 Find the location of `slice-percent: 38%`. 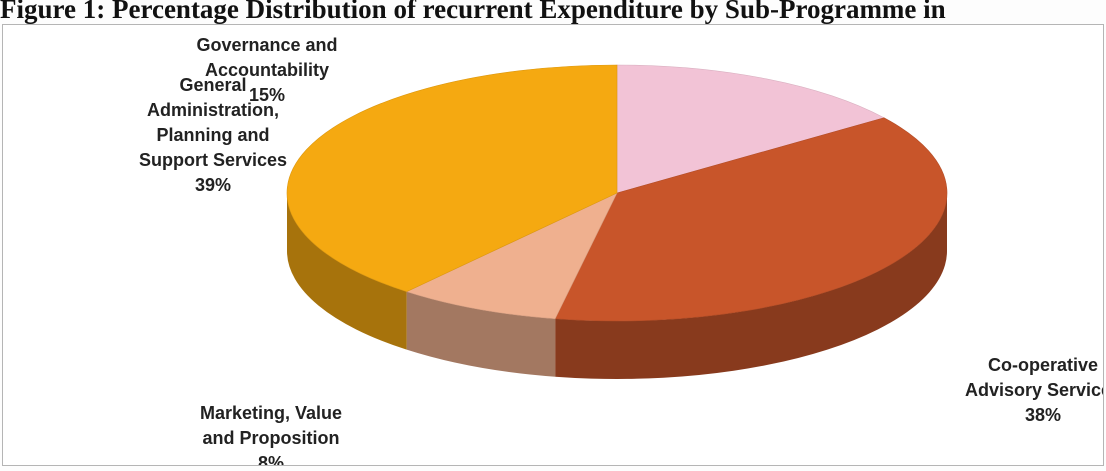

slice-percent: 38% is located at coordinates (1043, 415).